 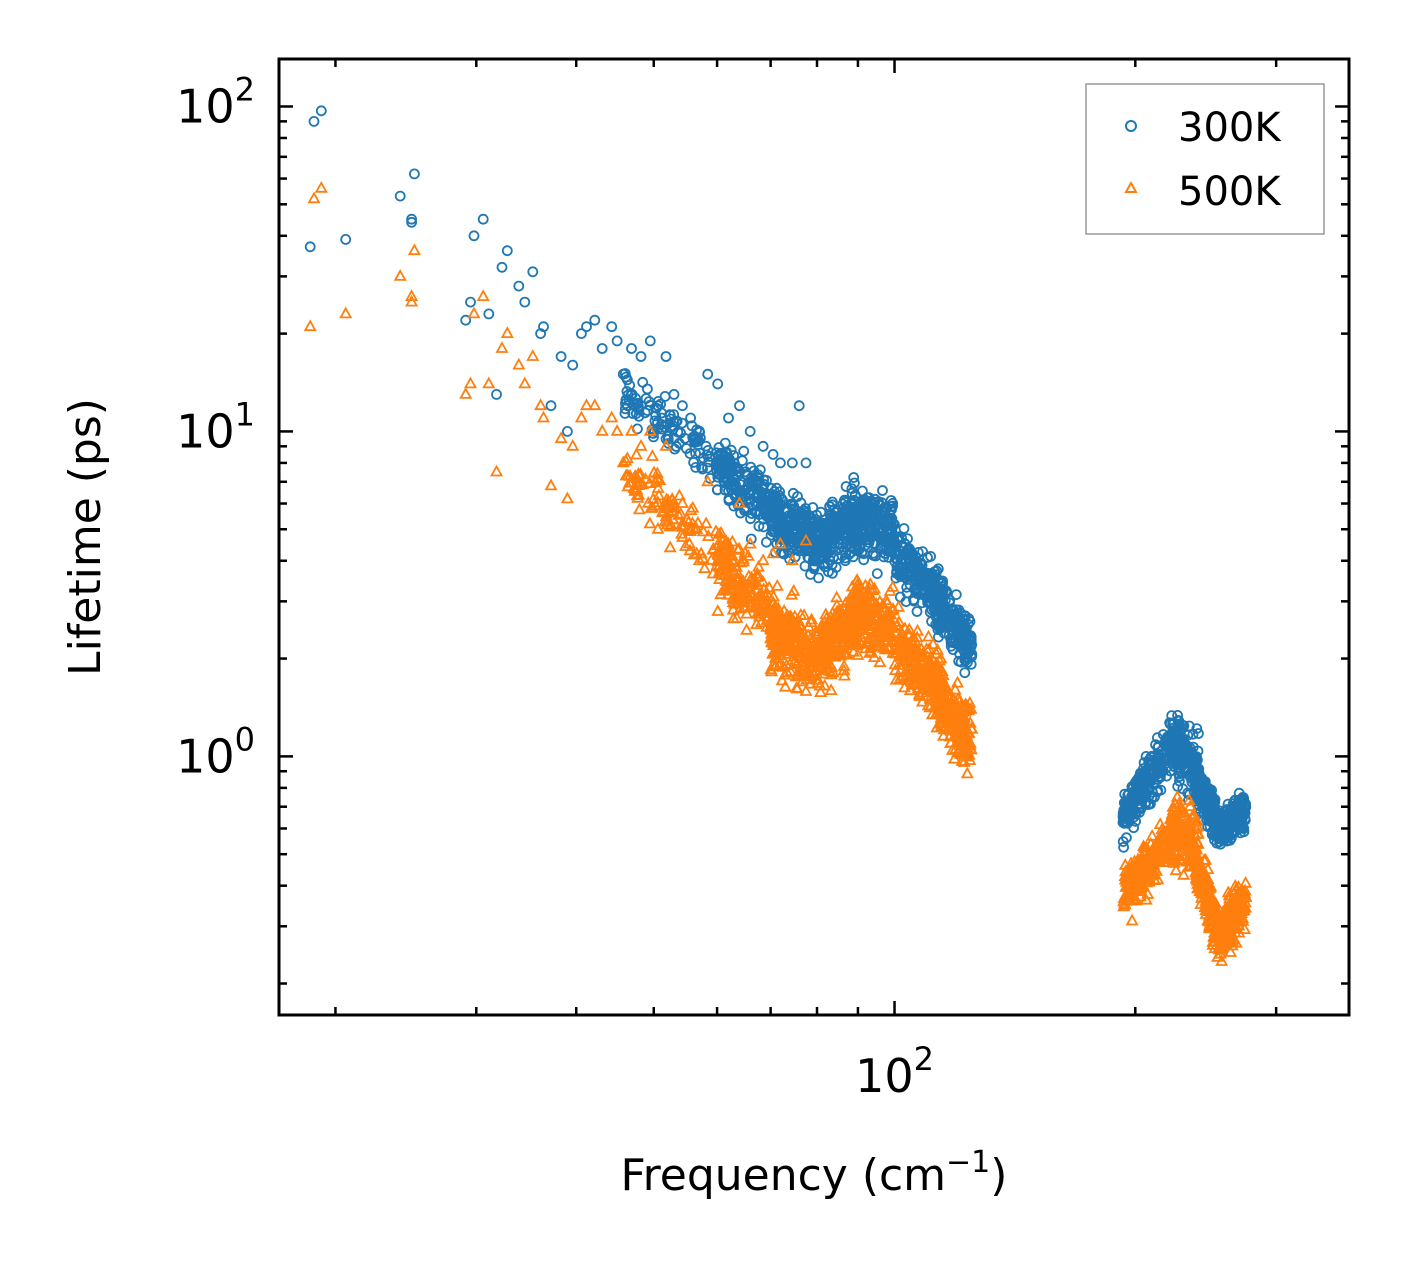 I want to click on legend-label-500k: 500K, so click(x=1230, y=192).